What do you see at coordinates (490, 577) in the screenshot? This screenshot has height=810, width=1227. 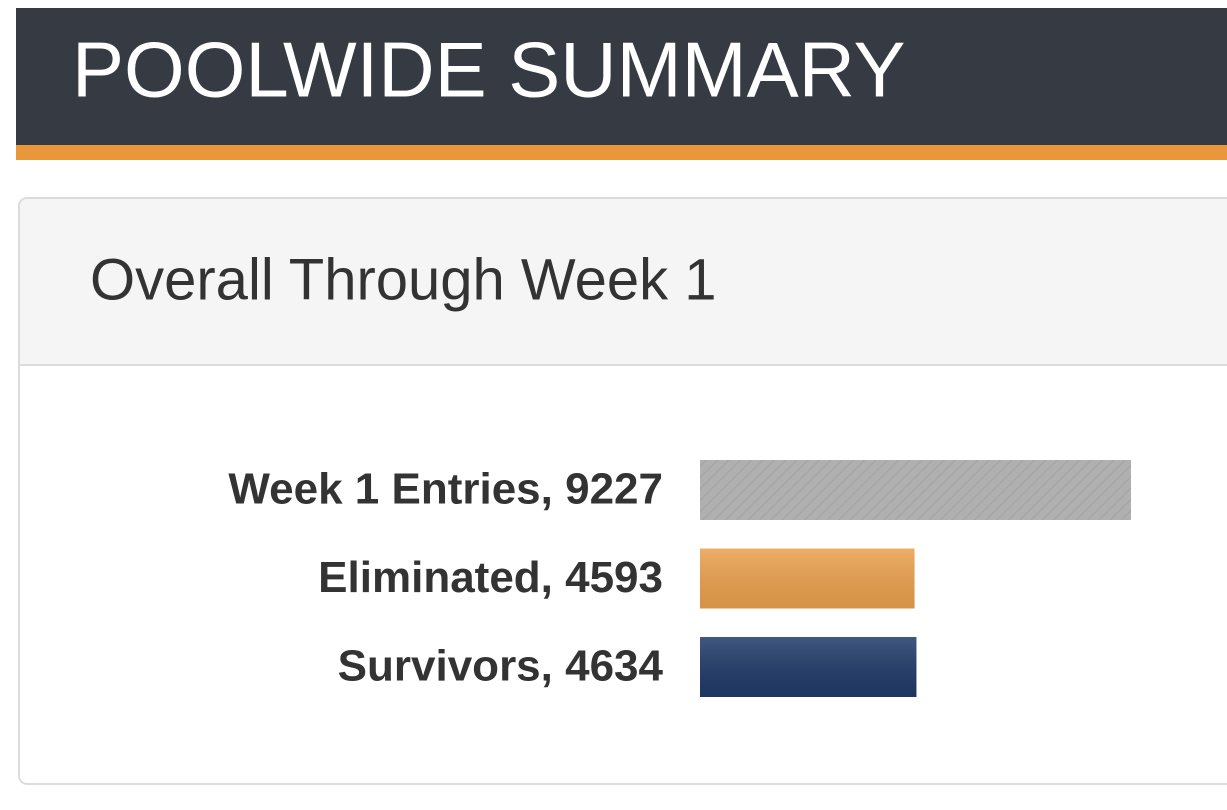 I see `bar-label: Eliminated, 4593` at bounding box center [490, 577].